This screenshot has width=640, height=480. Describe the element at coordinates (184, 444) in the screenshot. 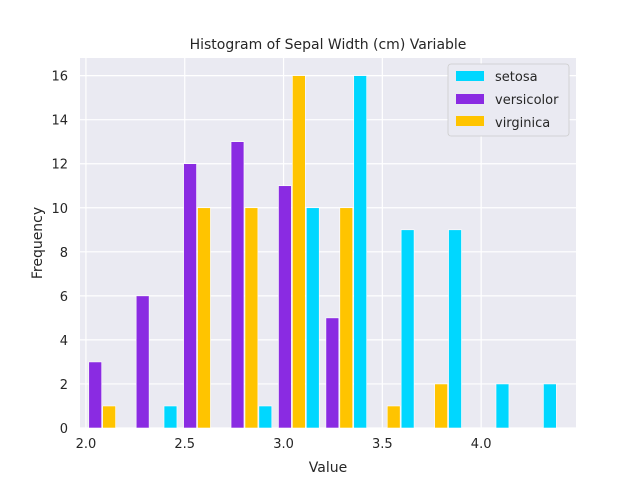

I see `x-tick-label: 2.5` at that location.